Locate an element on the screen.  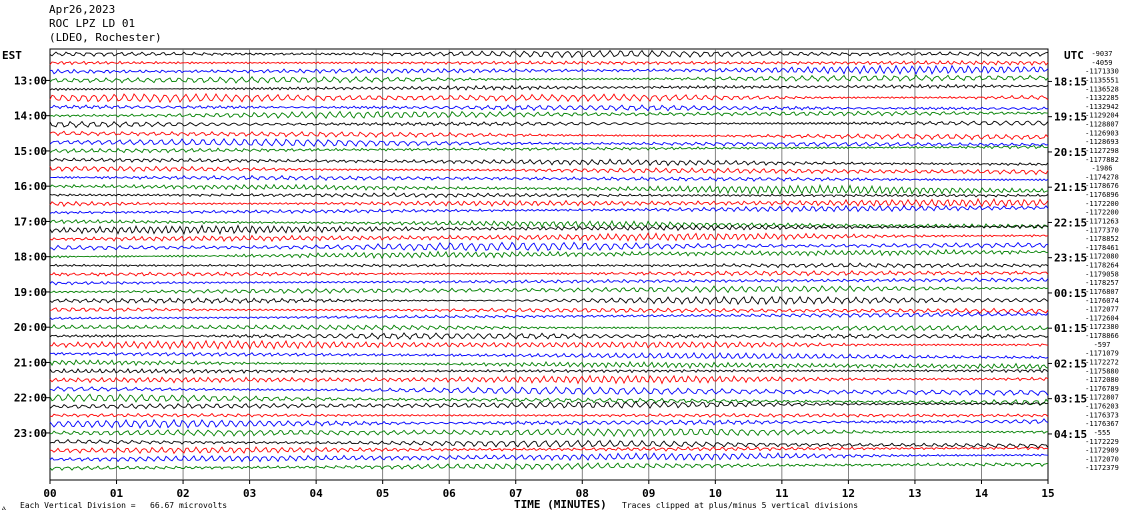
station-label: ROC LPZ LD 01 is located at coordinates (92, 23).